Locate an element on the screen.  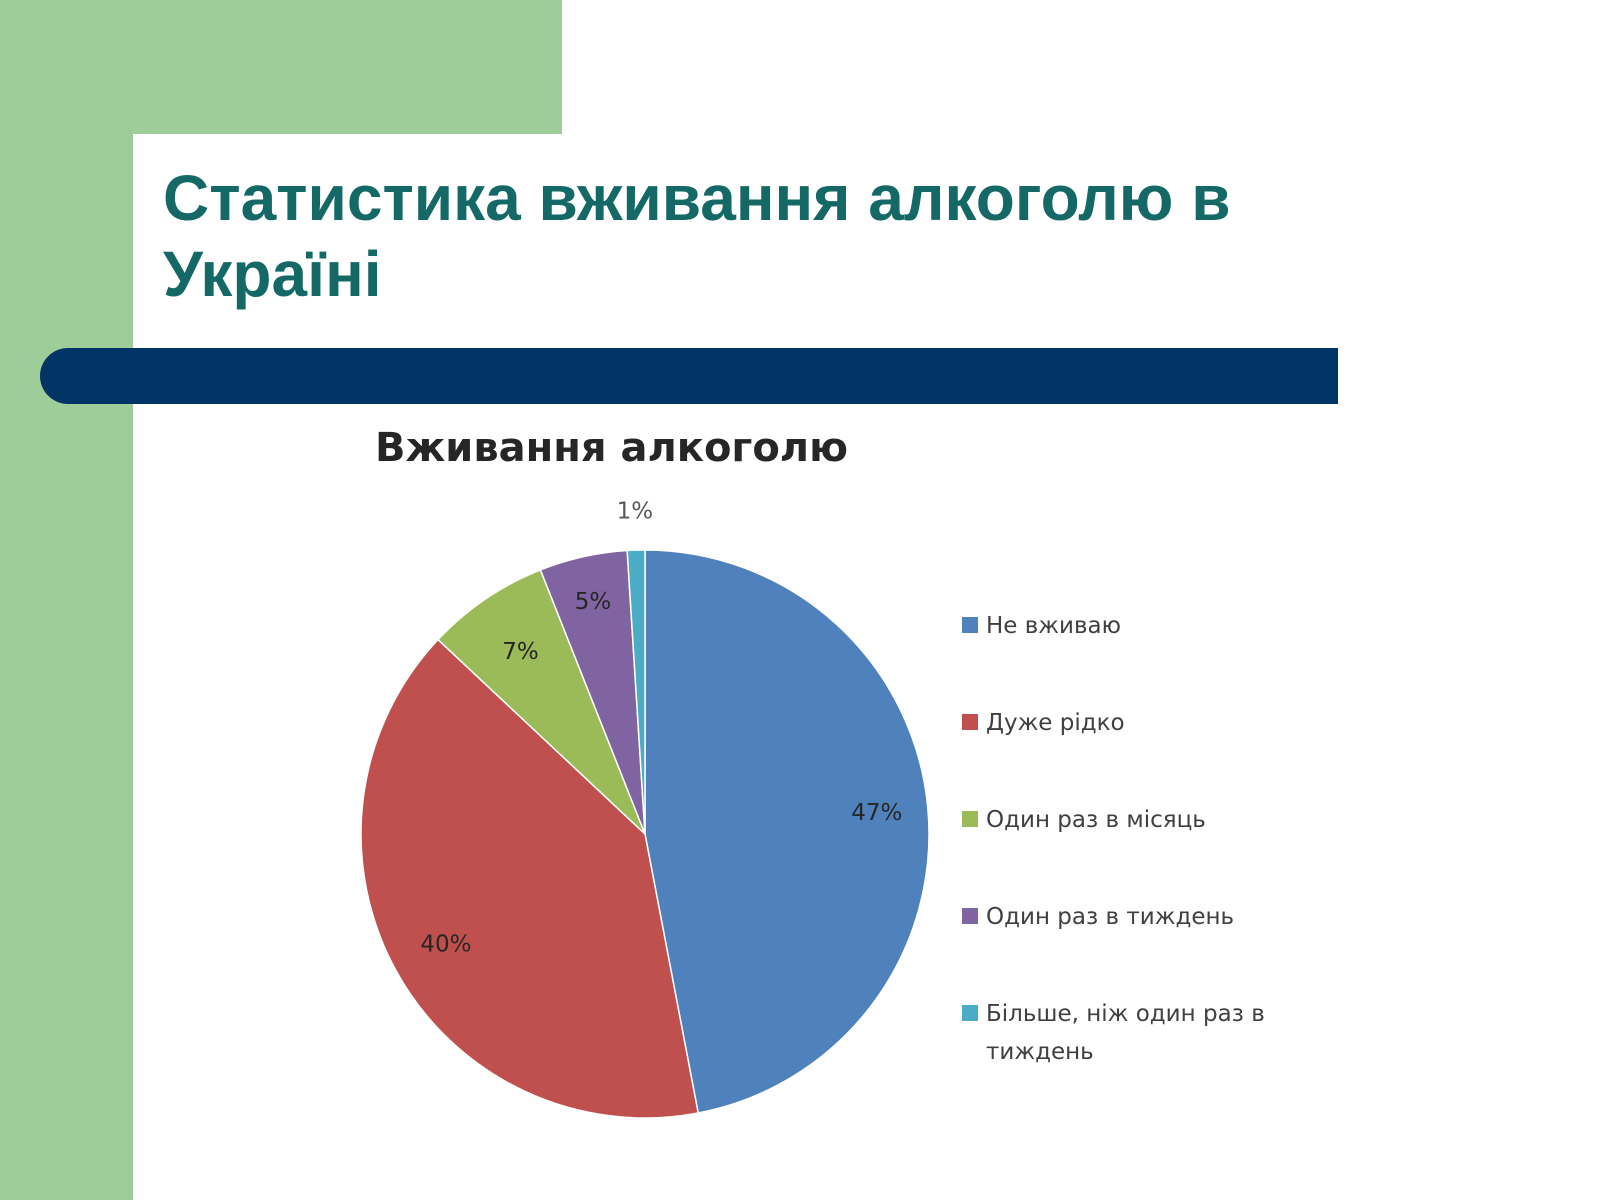
legend-label-2: Один раз в місяць is located at coordinates (1096, 820).